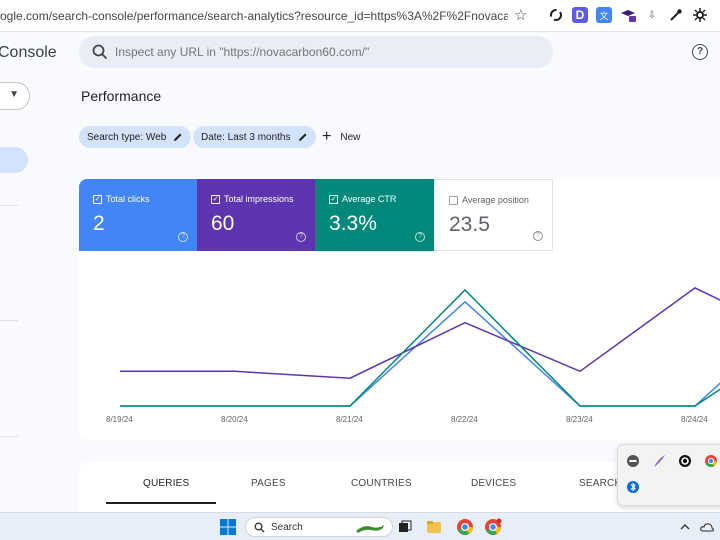 The image size is (720, 540). What do you see at coordinates (556, 15) in the screenshot?
I see `sync-extension-icon` at bounding box center [556, 15].